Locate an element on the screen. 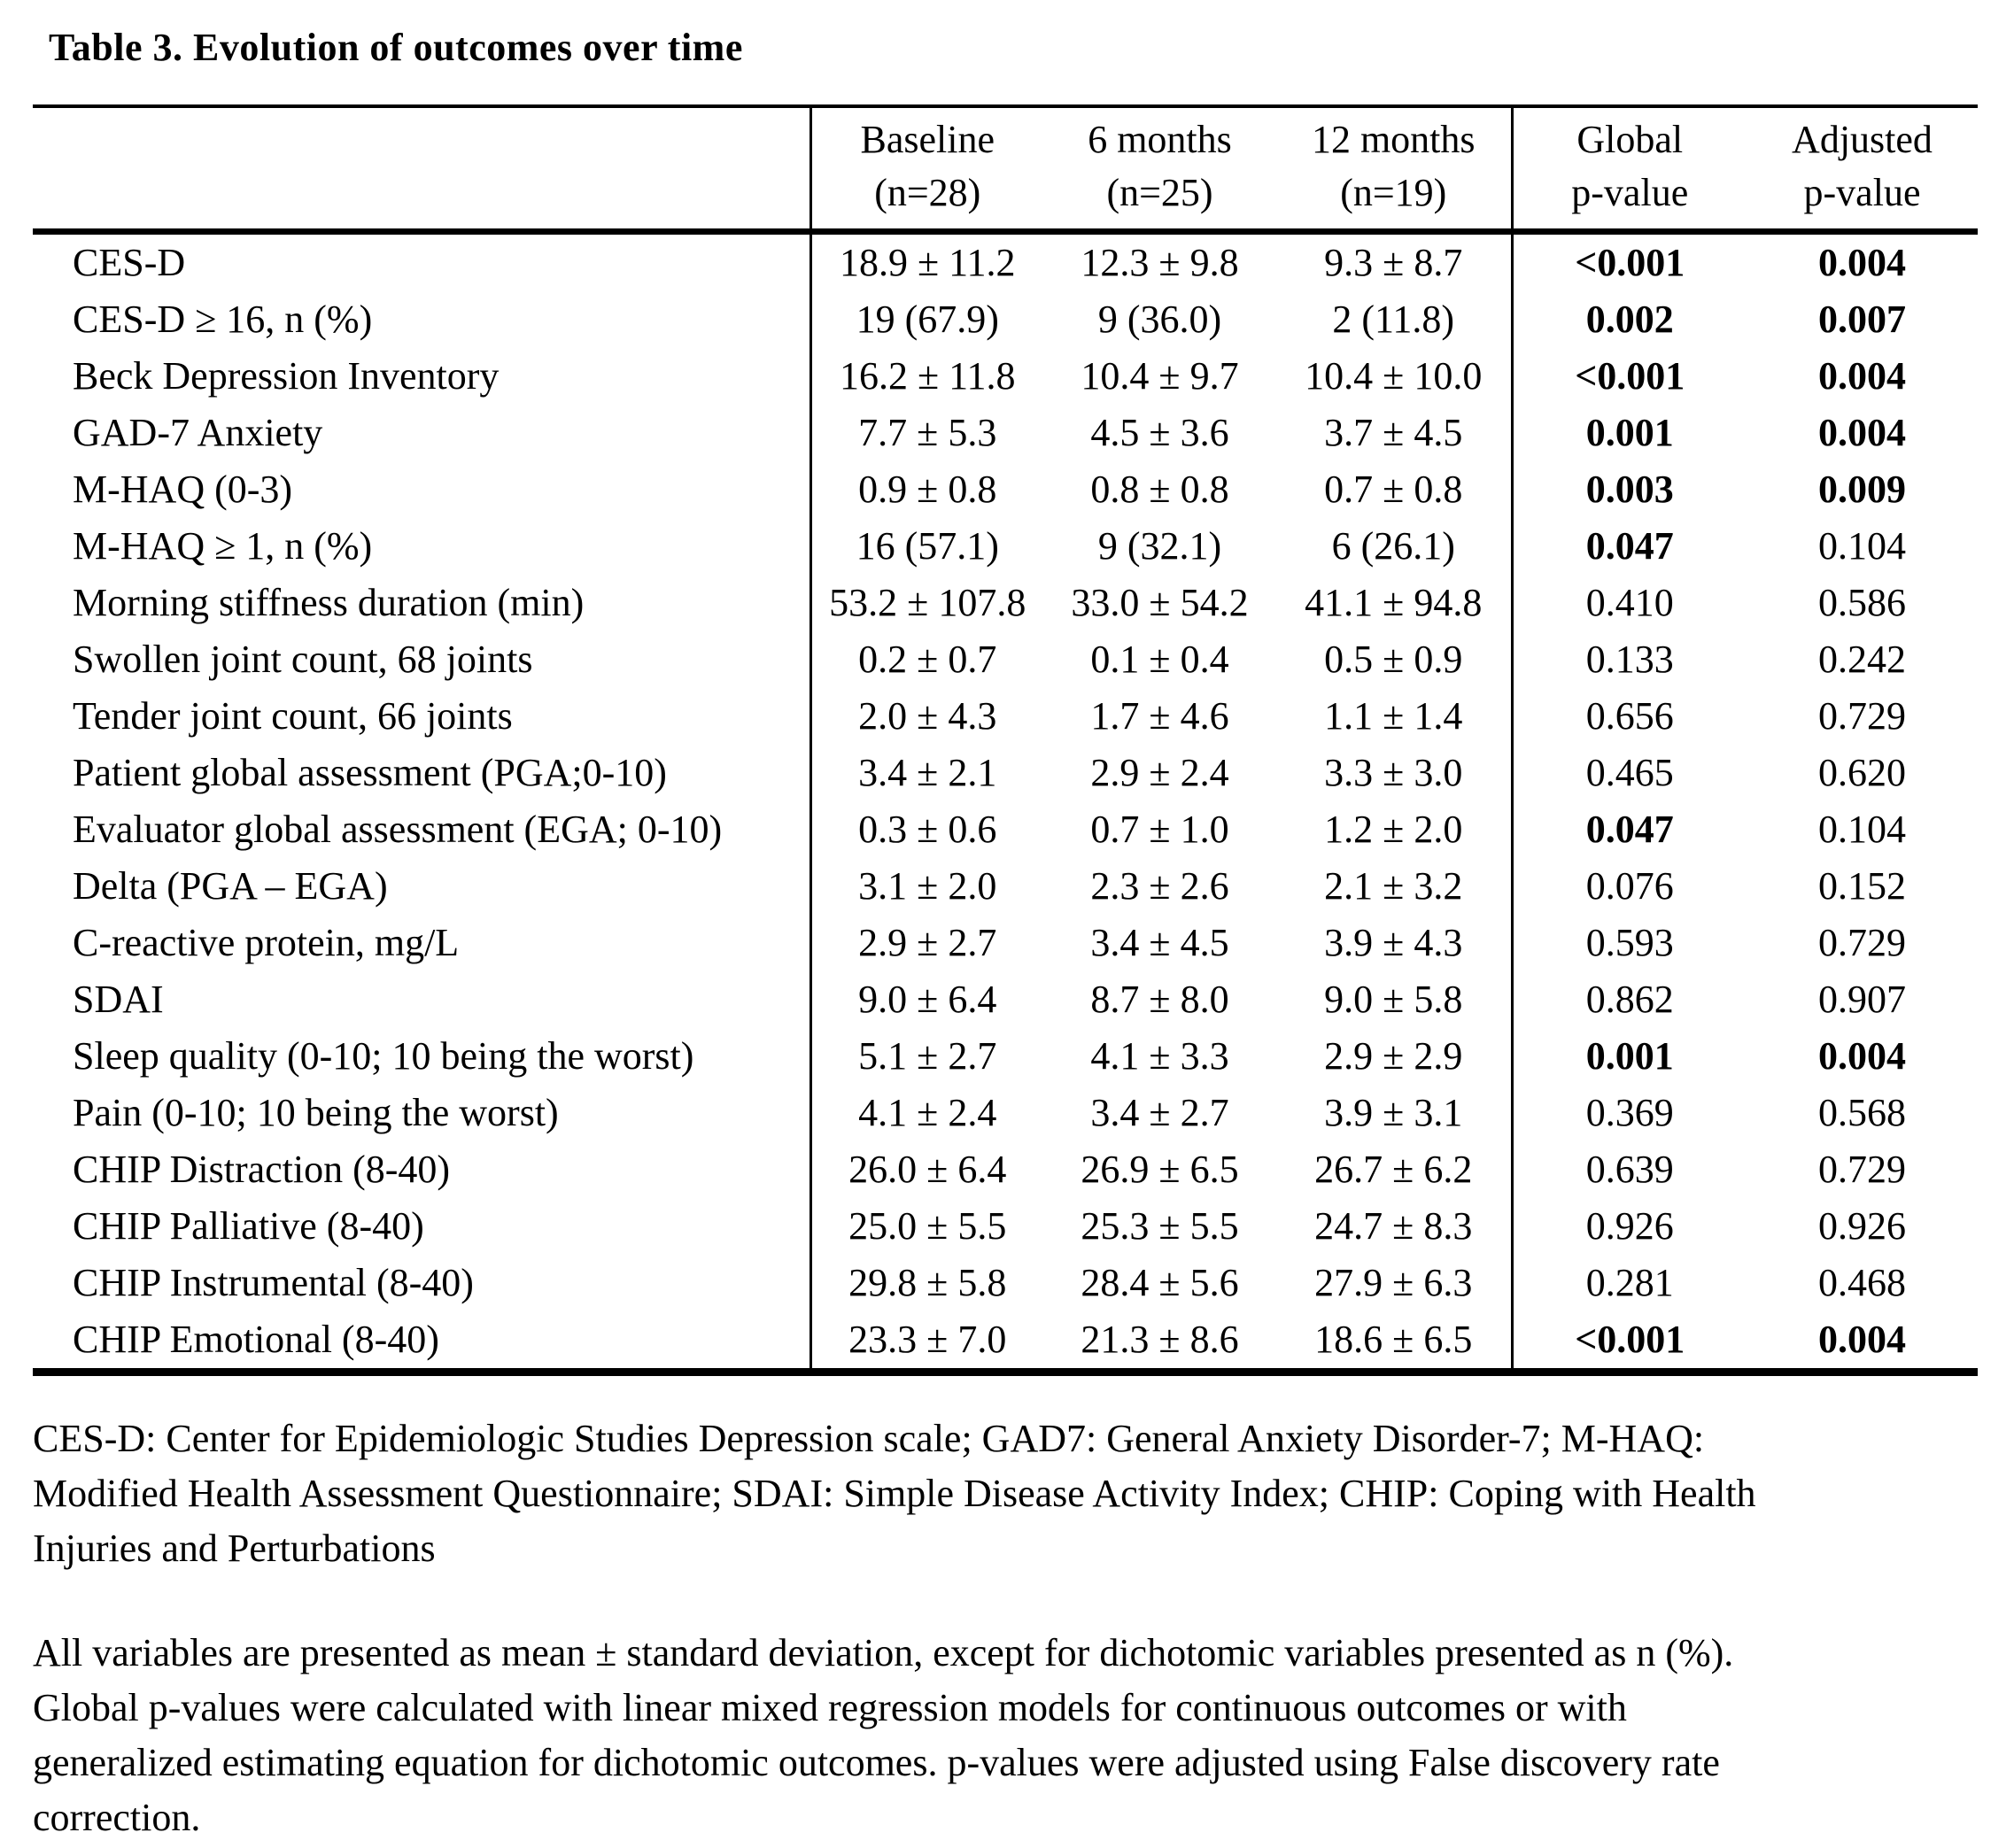 This screenshot has width=2014, height=1848. cell-baseline-value: 23.3 ± 7.0 is located at coordinates (927, 1339).